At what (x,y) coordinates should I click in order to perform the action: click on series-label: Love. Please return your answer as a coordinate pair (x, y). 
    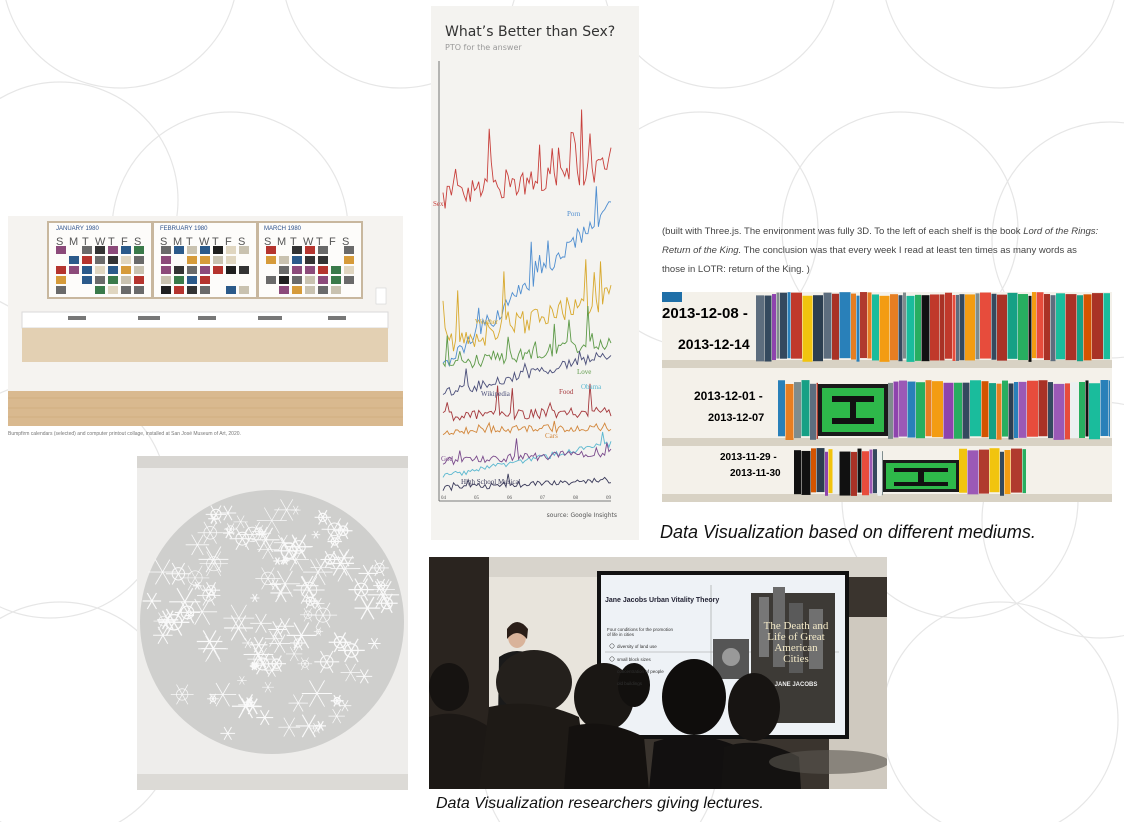
    Looking at the image, I should click on (584, 372).